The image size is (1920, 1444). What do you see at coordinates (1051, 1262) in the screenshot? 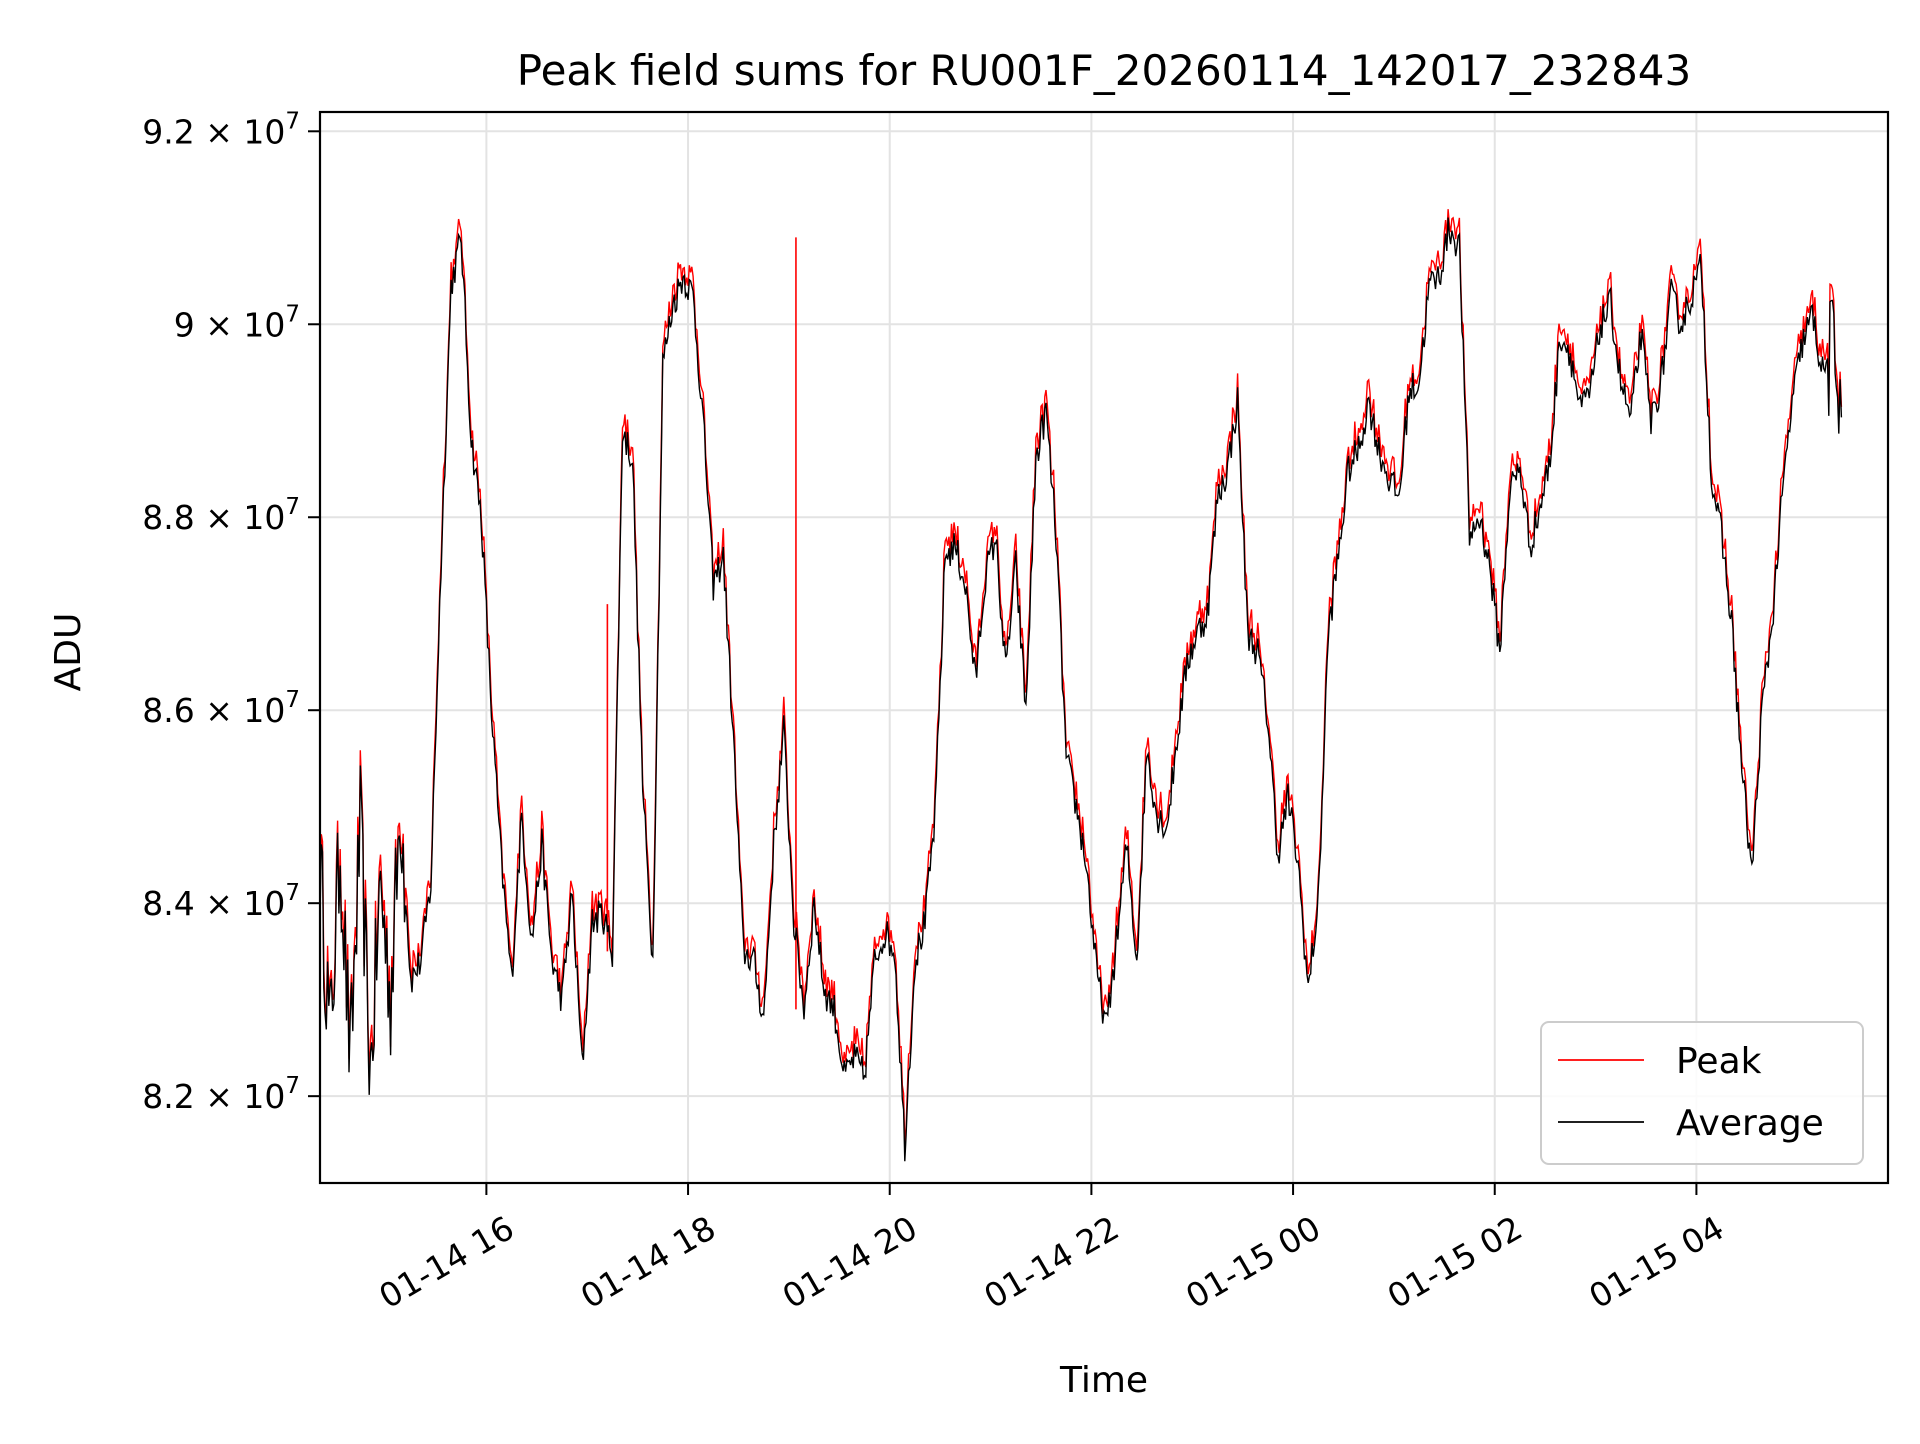
I see `x-tick-label: 01-14 22` at bounding box center [1051, 1262].